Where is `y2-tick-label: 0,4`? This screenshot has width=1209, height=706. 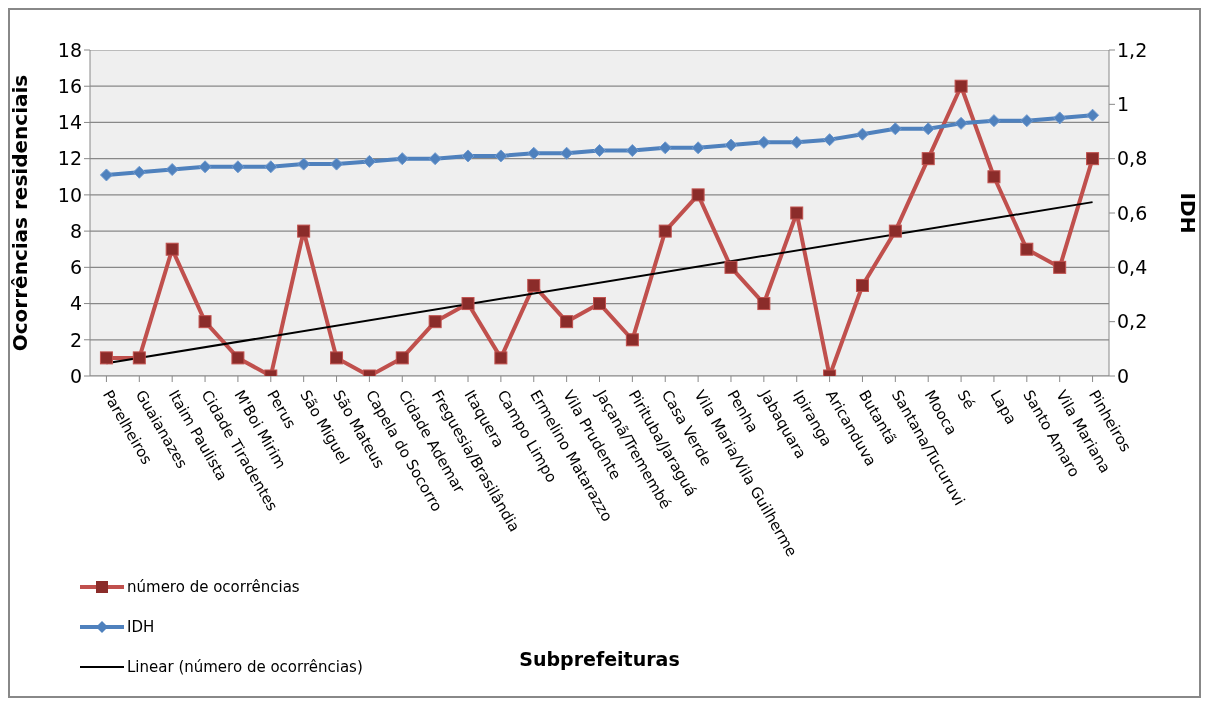 y2-tick-label: 0,4 is located at coordinates (1132, 267).